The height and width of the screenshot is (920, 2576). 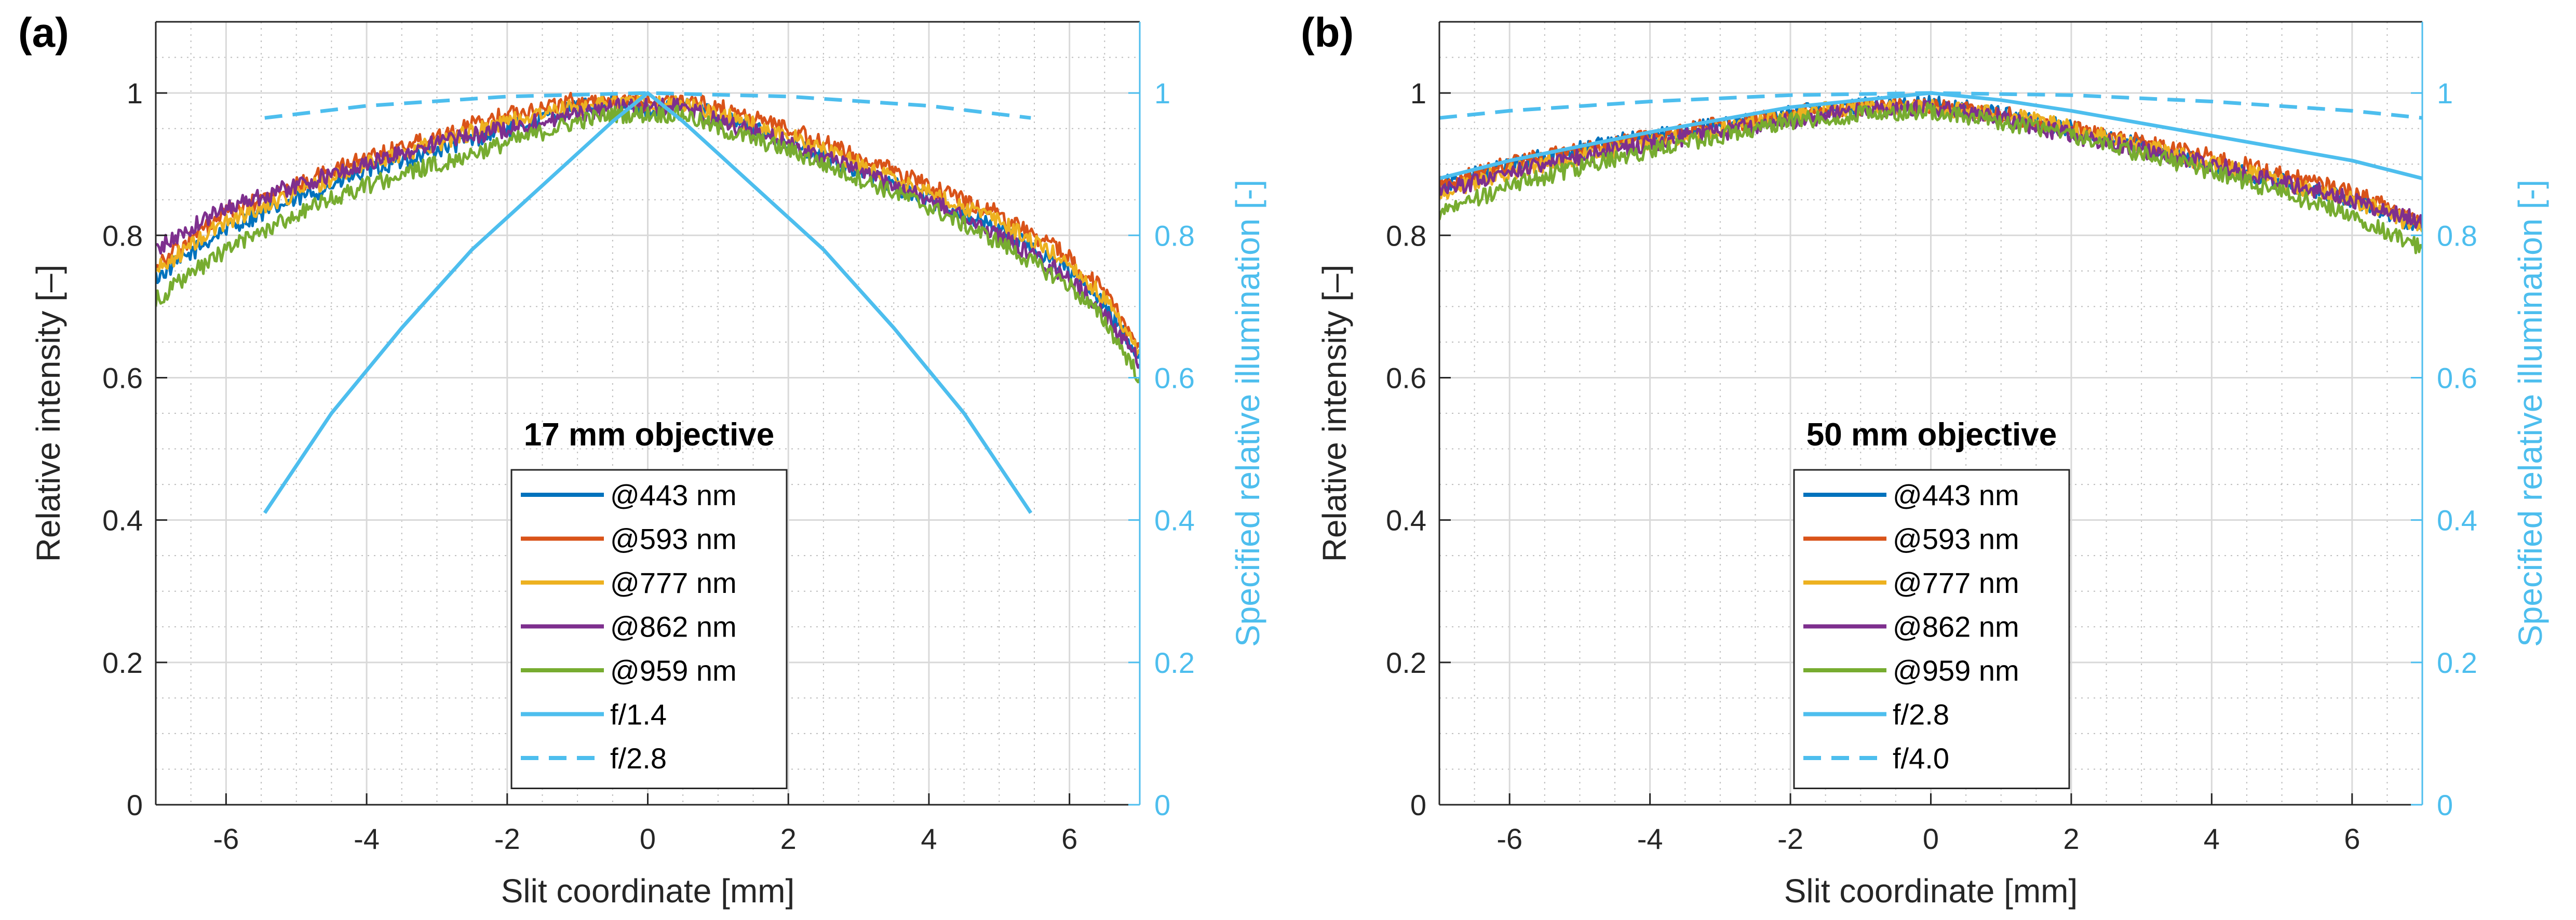 What do you see at coordinates (43, 33) in the screenshot?
I see `panel-label: (a)` at bounding box center [43, 33].